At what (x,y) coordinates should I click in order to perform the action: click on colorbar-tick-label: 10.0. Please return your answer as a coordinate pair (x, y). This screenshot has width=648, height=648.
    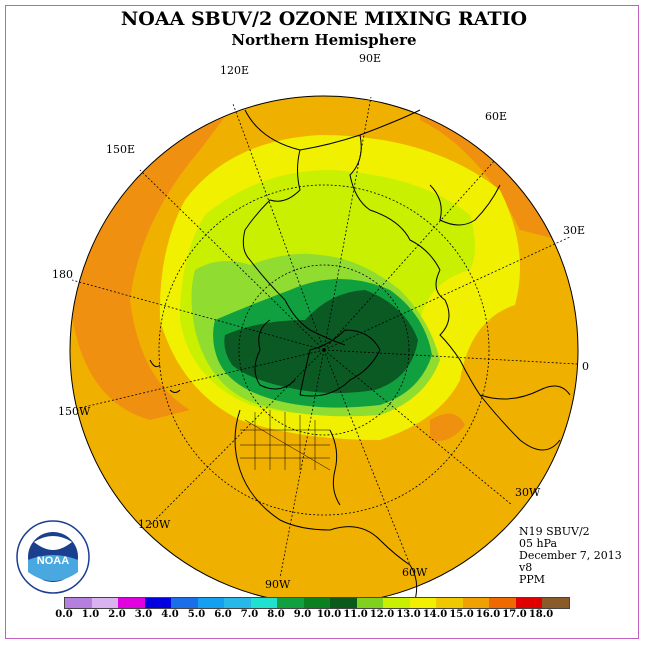
    Looking at the image, I should click on (329, 614).